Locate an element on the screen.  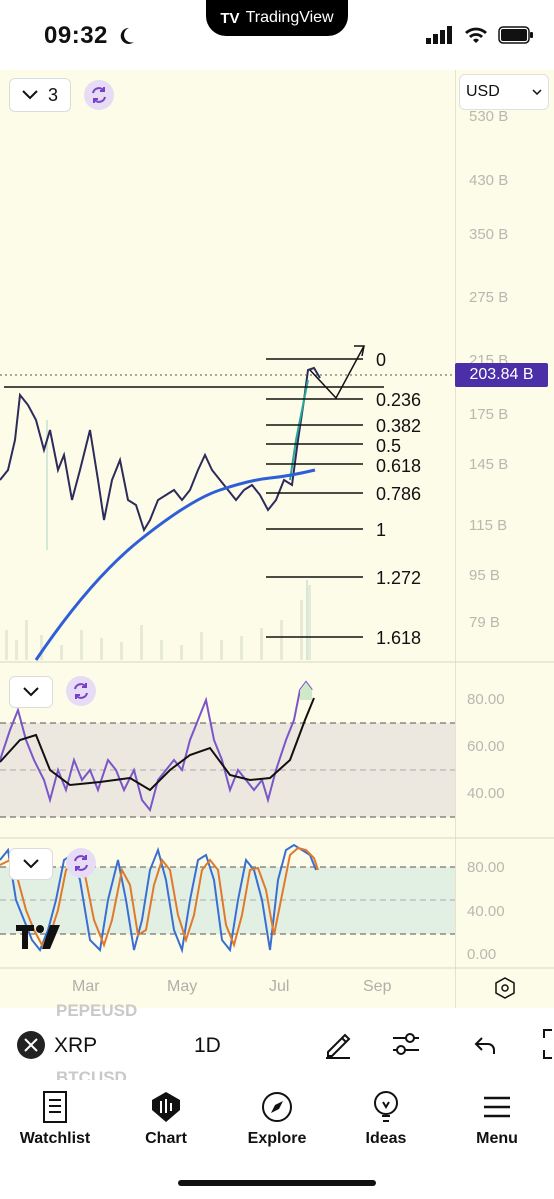
price-axis-label: 79 B is located at coordinates (484, 622).